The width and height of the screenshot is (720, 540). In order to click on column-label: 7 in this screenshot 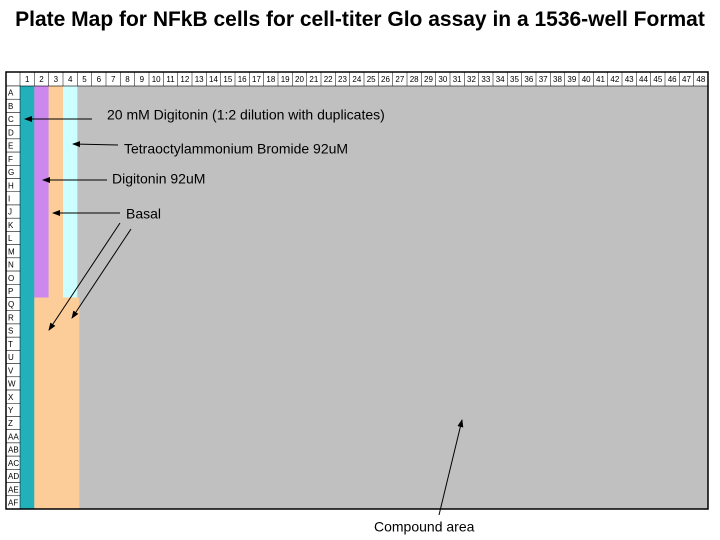, I will do `click(113, 79)`.